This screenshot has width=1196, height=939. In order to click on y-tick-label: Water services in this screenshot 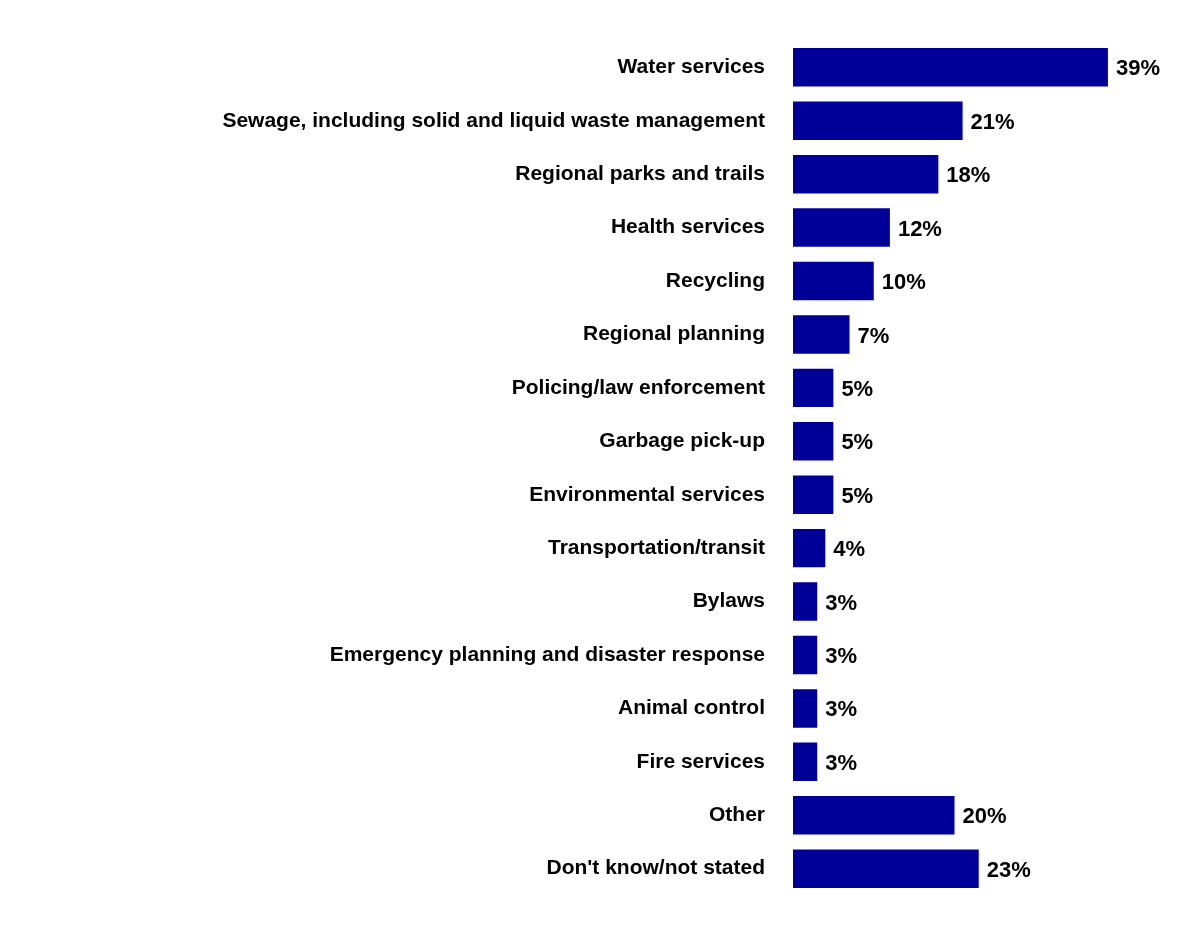, I will do `click(691, 66)`.